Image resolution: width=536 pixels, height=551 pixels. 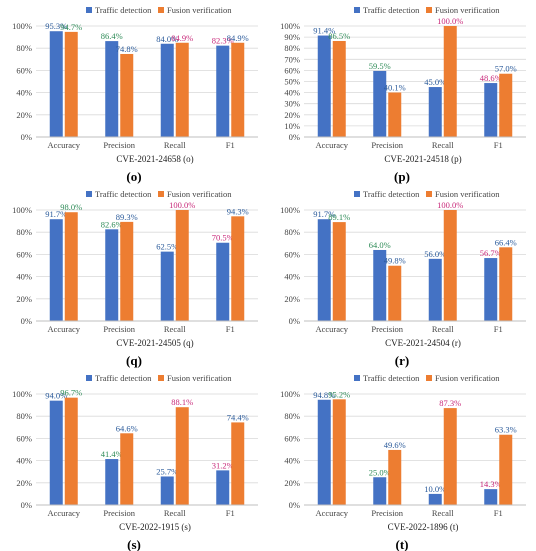 What do you see at coordinates (423, 527) in the screenshot?
I see `chart-title: CVE-2022-1896 (t)` at bounding box center [423, 527].